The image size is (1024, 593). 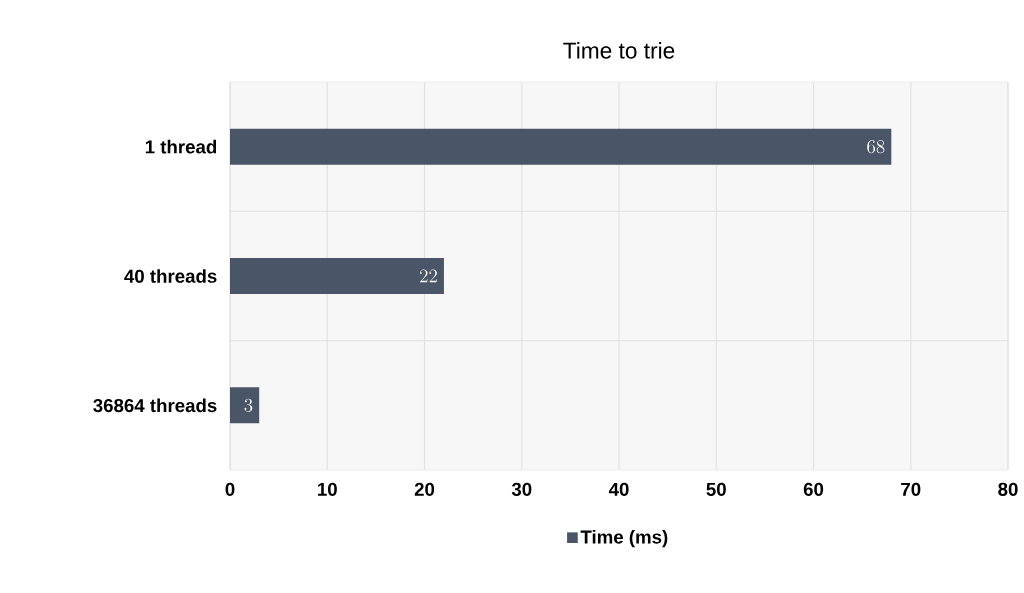 What do you see at coordinates (624, 538) in the screenshot?
I see `legend-label: Time (ms)` at bounding box center [624, 538].